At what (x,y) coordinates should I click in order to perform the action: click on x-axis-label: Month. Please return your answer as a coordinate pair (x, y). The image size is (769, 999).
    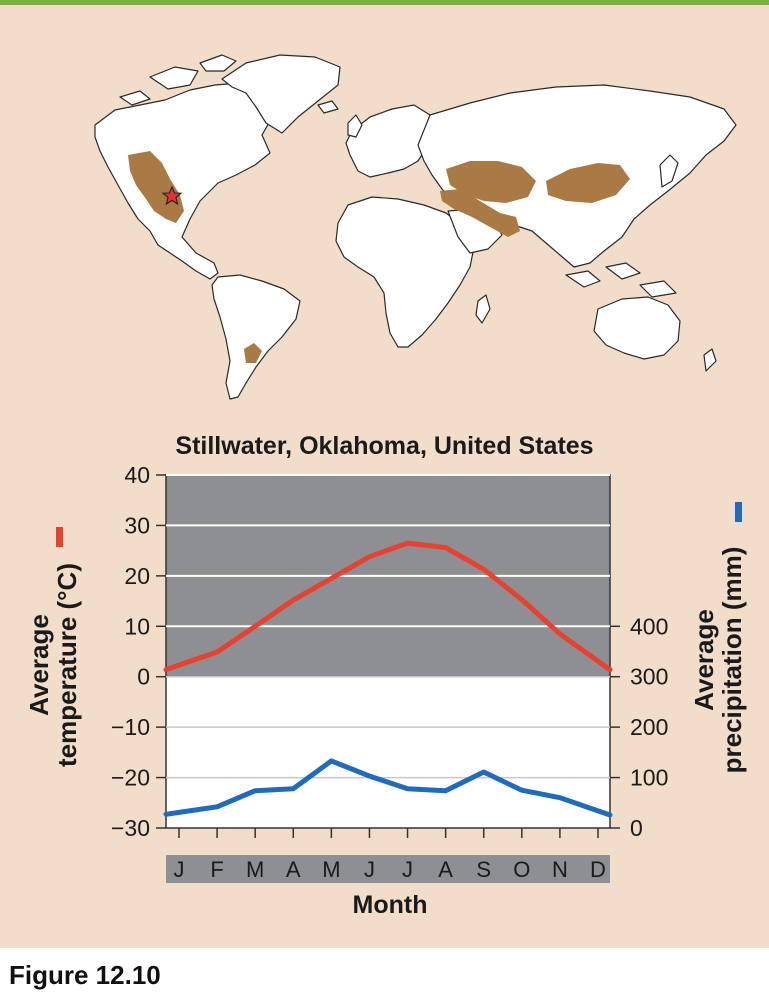
    Looking at the image, I should click on (390, 905).